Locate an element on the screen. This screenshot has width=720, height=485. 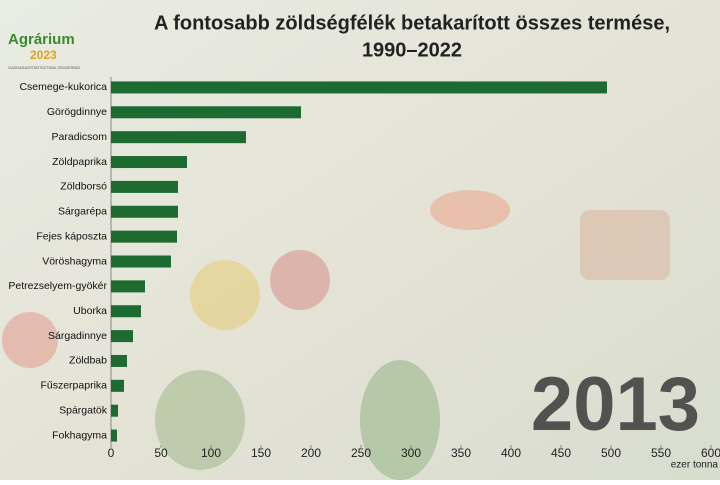
y-tick-label: Fejes káposzta is located at coordinates (71, 236).